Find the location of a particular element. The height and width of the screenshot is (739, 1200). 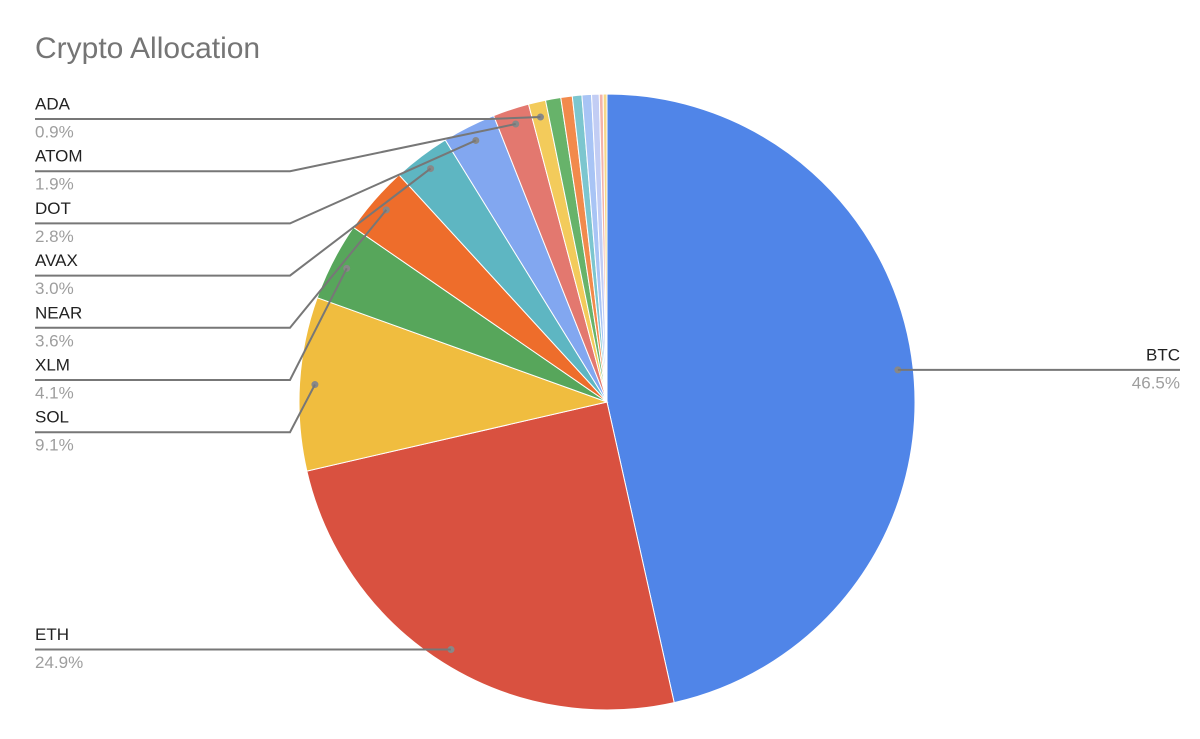

slice-label: XLM is located at coordinates (52, 364).